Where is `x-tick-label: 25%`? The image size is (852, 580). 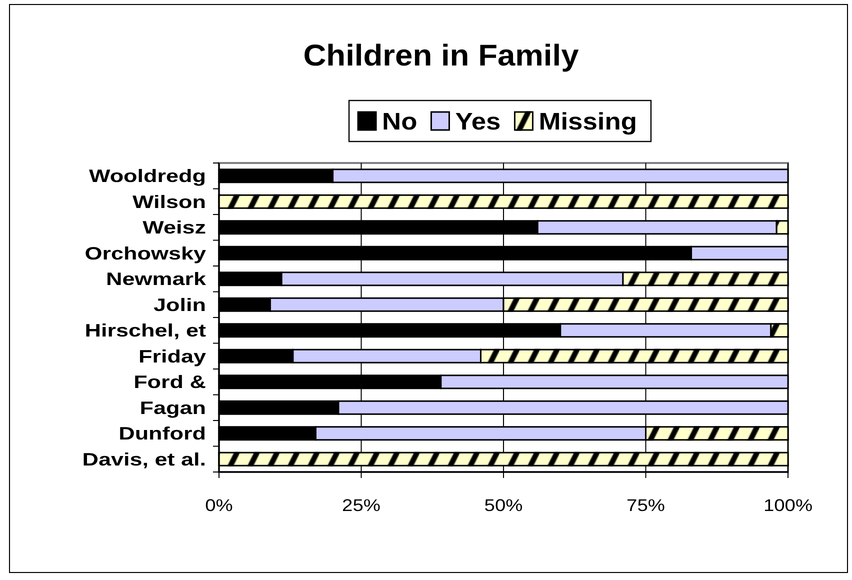 x-tick-label: 25% is located at coordinates (361, 505).